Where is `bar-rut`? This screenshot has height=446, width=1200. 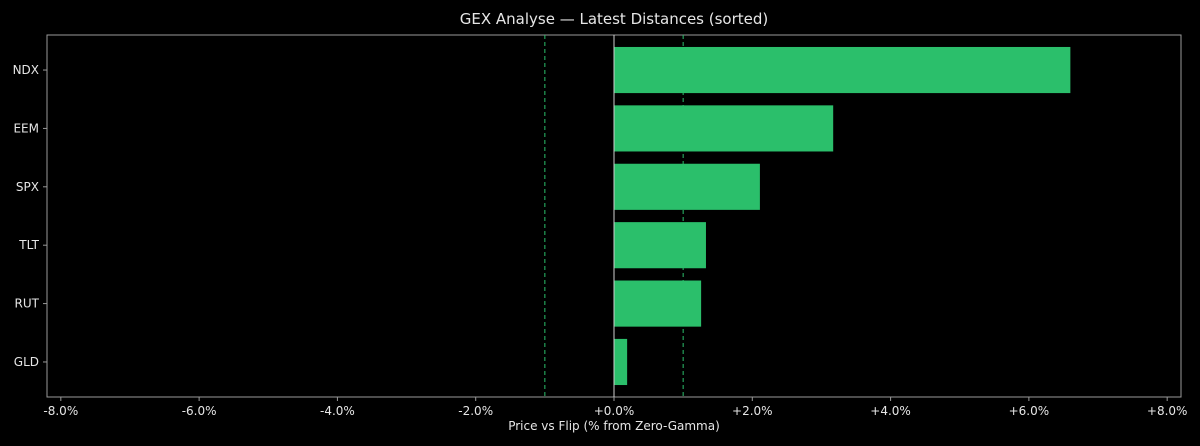 bar-rut is located at coordinates (658, 303).